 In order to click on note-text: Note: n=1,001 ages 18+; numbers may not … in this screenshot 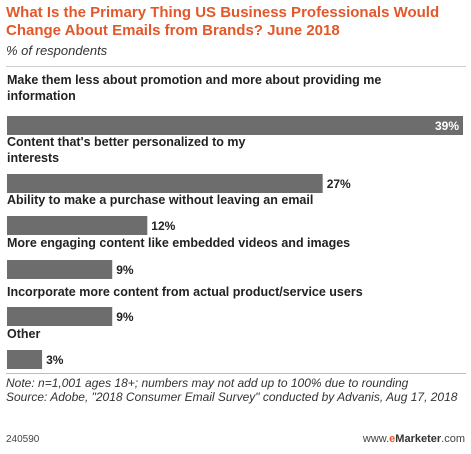, I will do `click(207, 383)`.